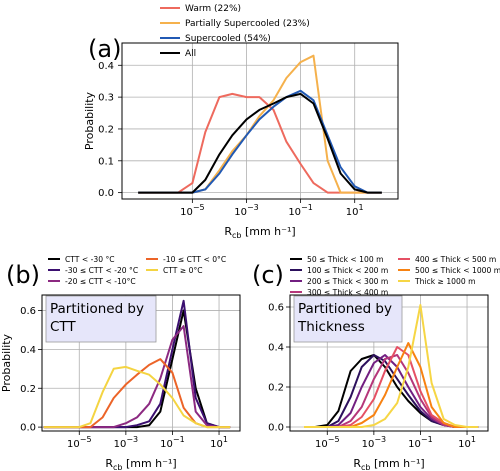 The width and height of the screenshot is (500, 471). I want to click on y-tick-label: 0.3, so click(106, 98).